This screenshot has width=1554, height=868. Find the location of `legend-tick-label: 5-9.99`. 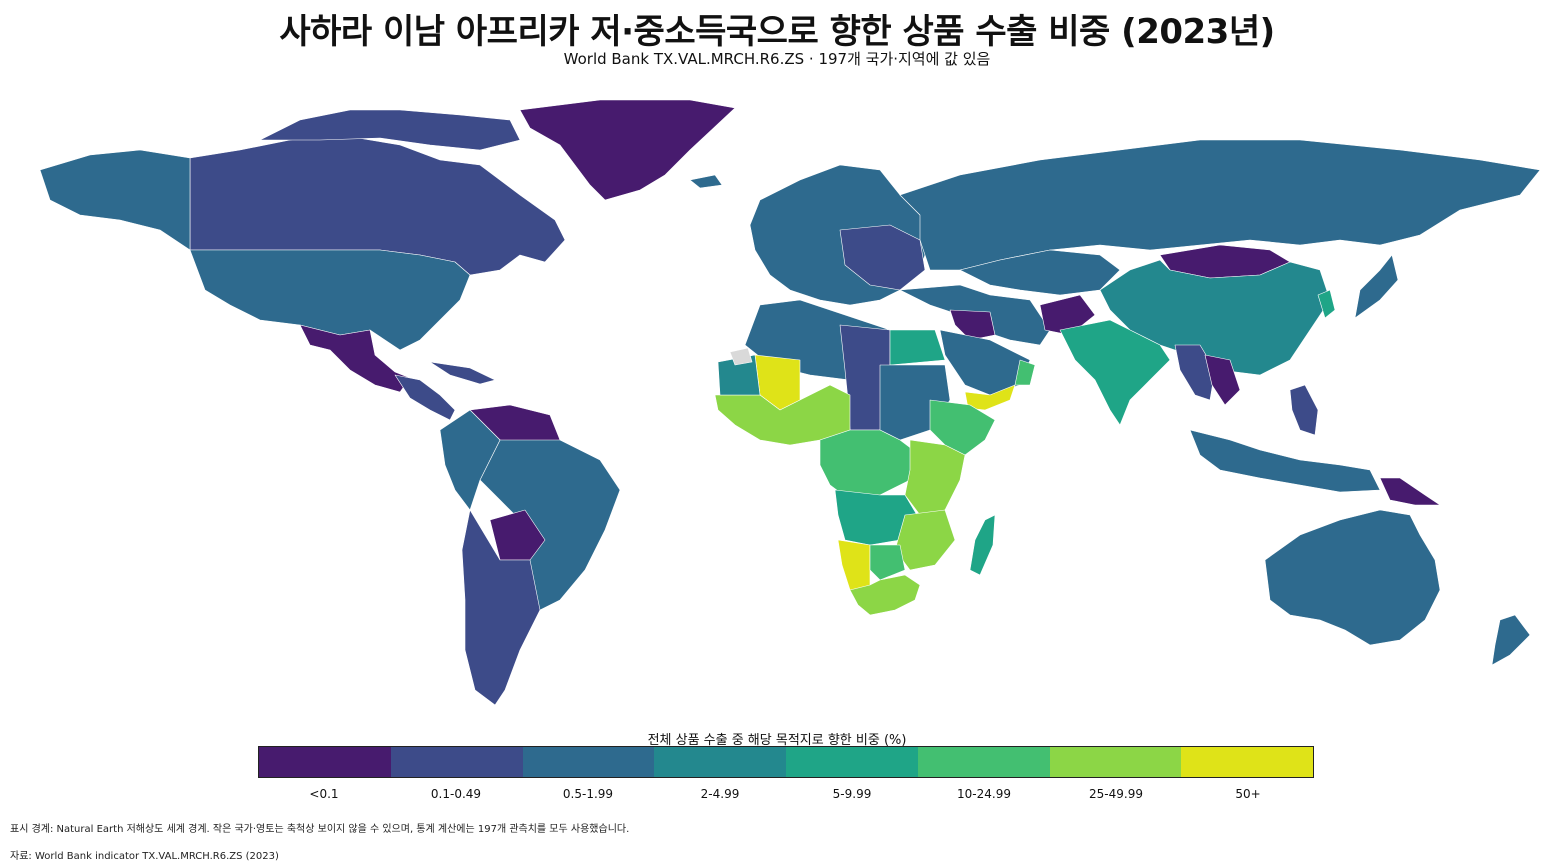

legend-tick-label: 5-9.99 is located at coordinates (852, 794).